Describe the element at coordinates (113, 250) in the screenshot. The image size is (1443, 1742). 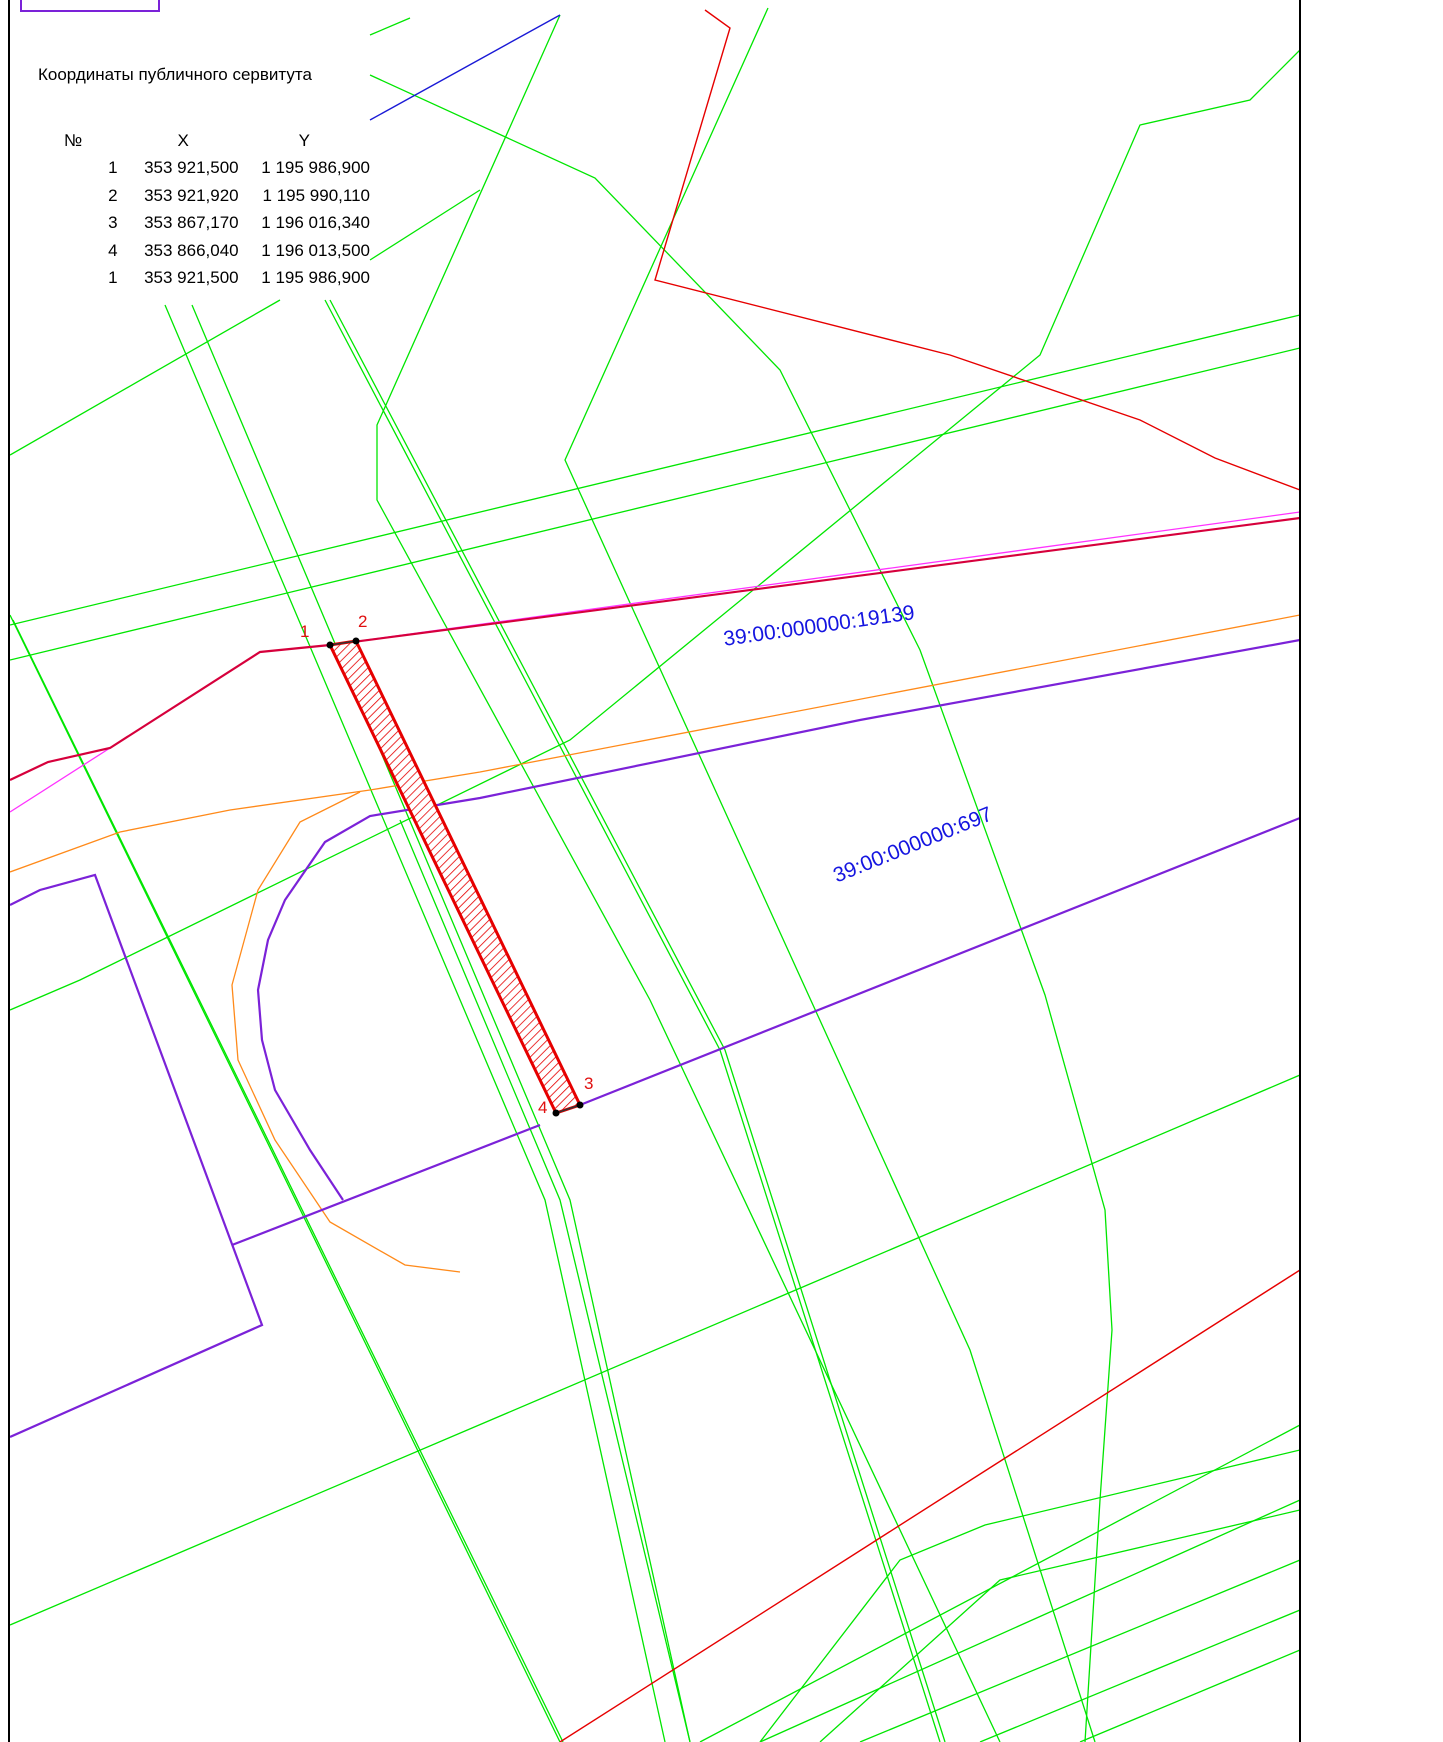
I see `row-no: 4` at that location.